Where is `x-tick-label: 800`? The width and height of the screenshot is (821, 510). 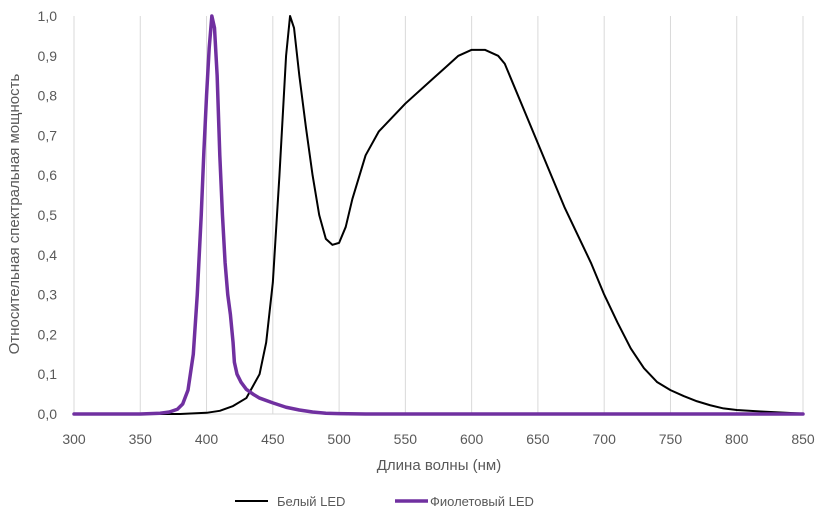 x-tick-label: 800 is located at coordinates (737, 439).